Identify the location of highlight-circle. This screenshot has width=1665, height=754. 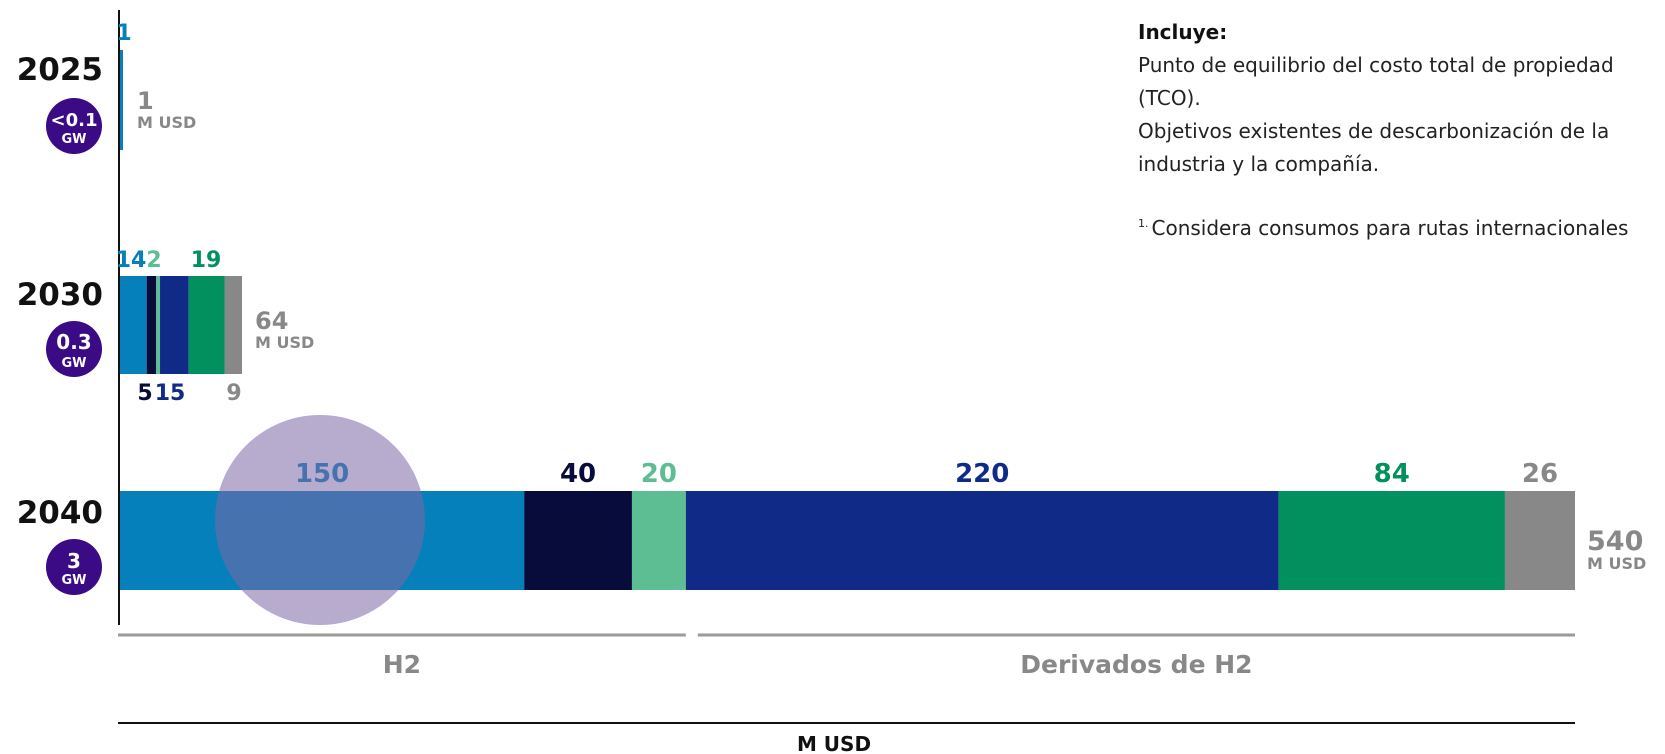
(320, 520).